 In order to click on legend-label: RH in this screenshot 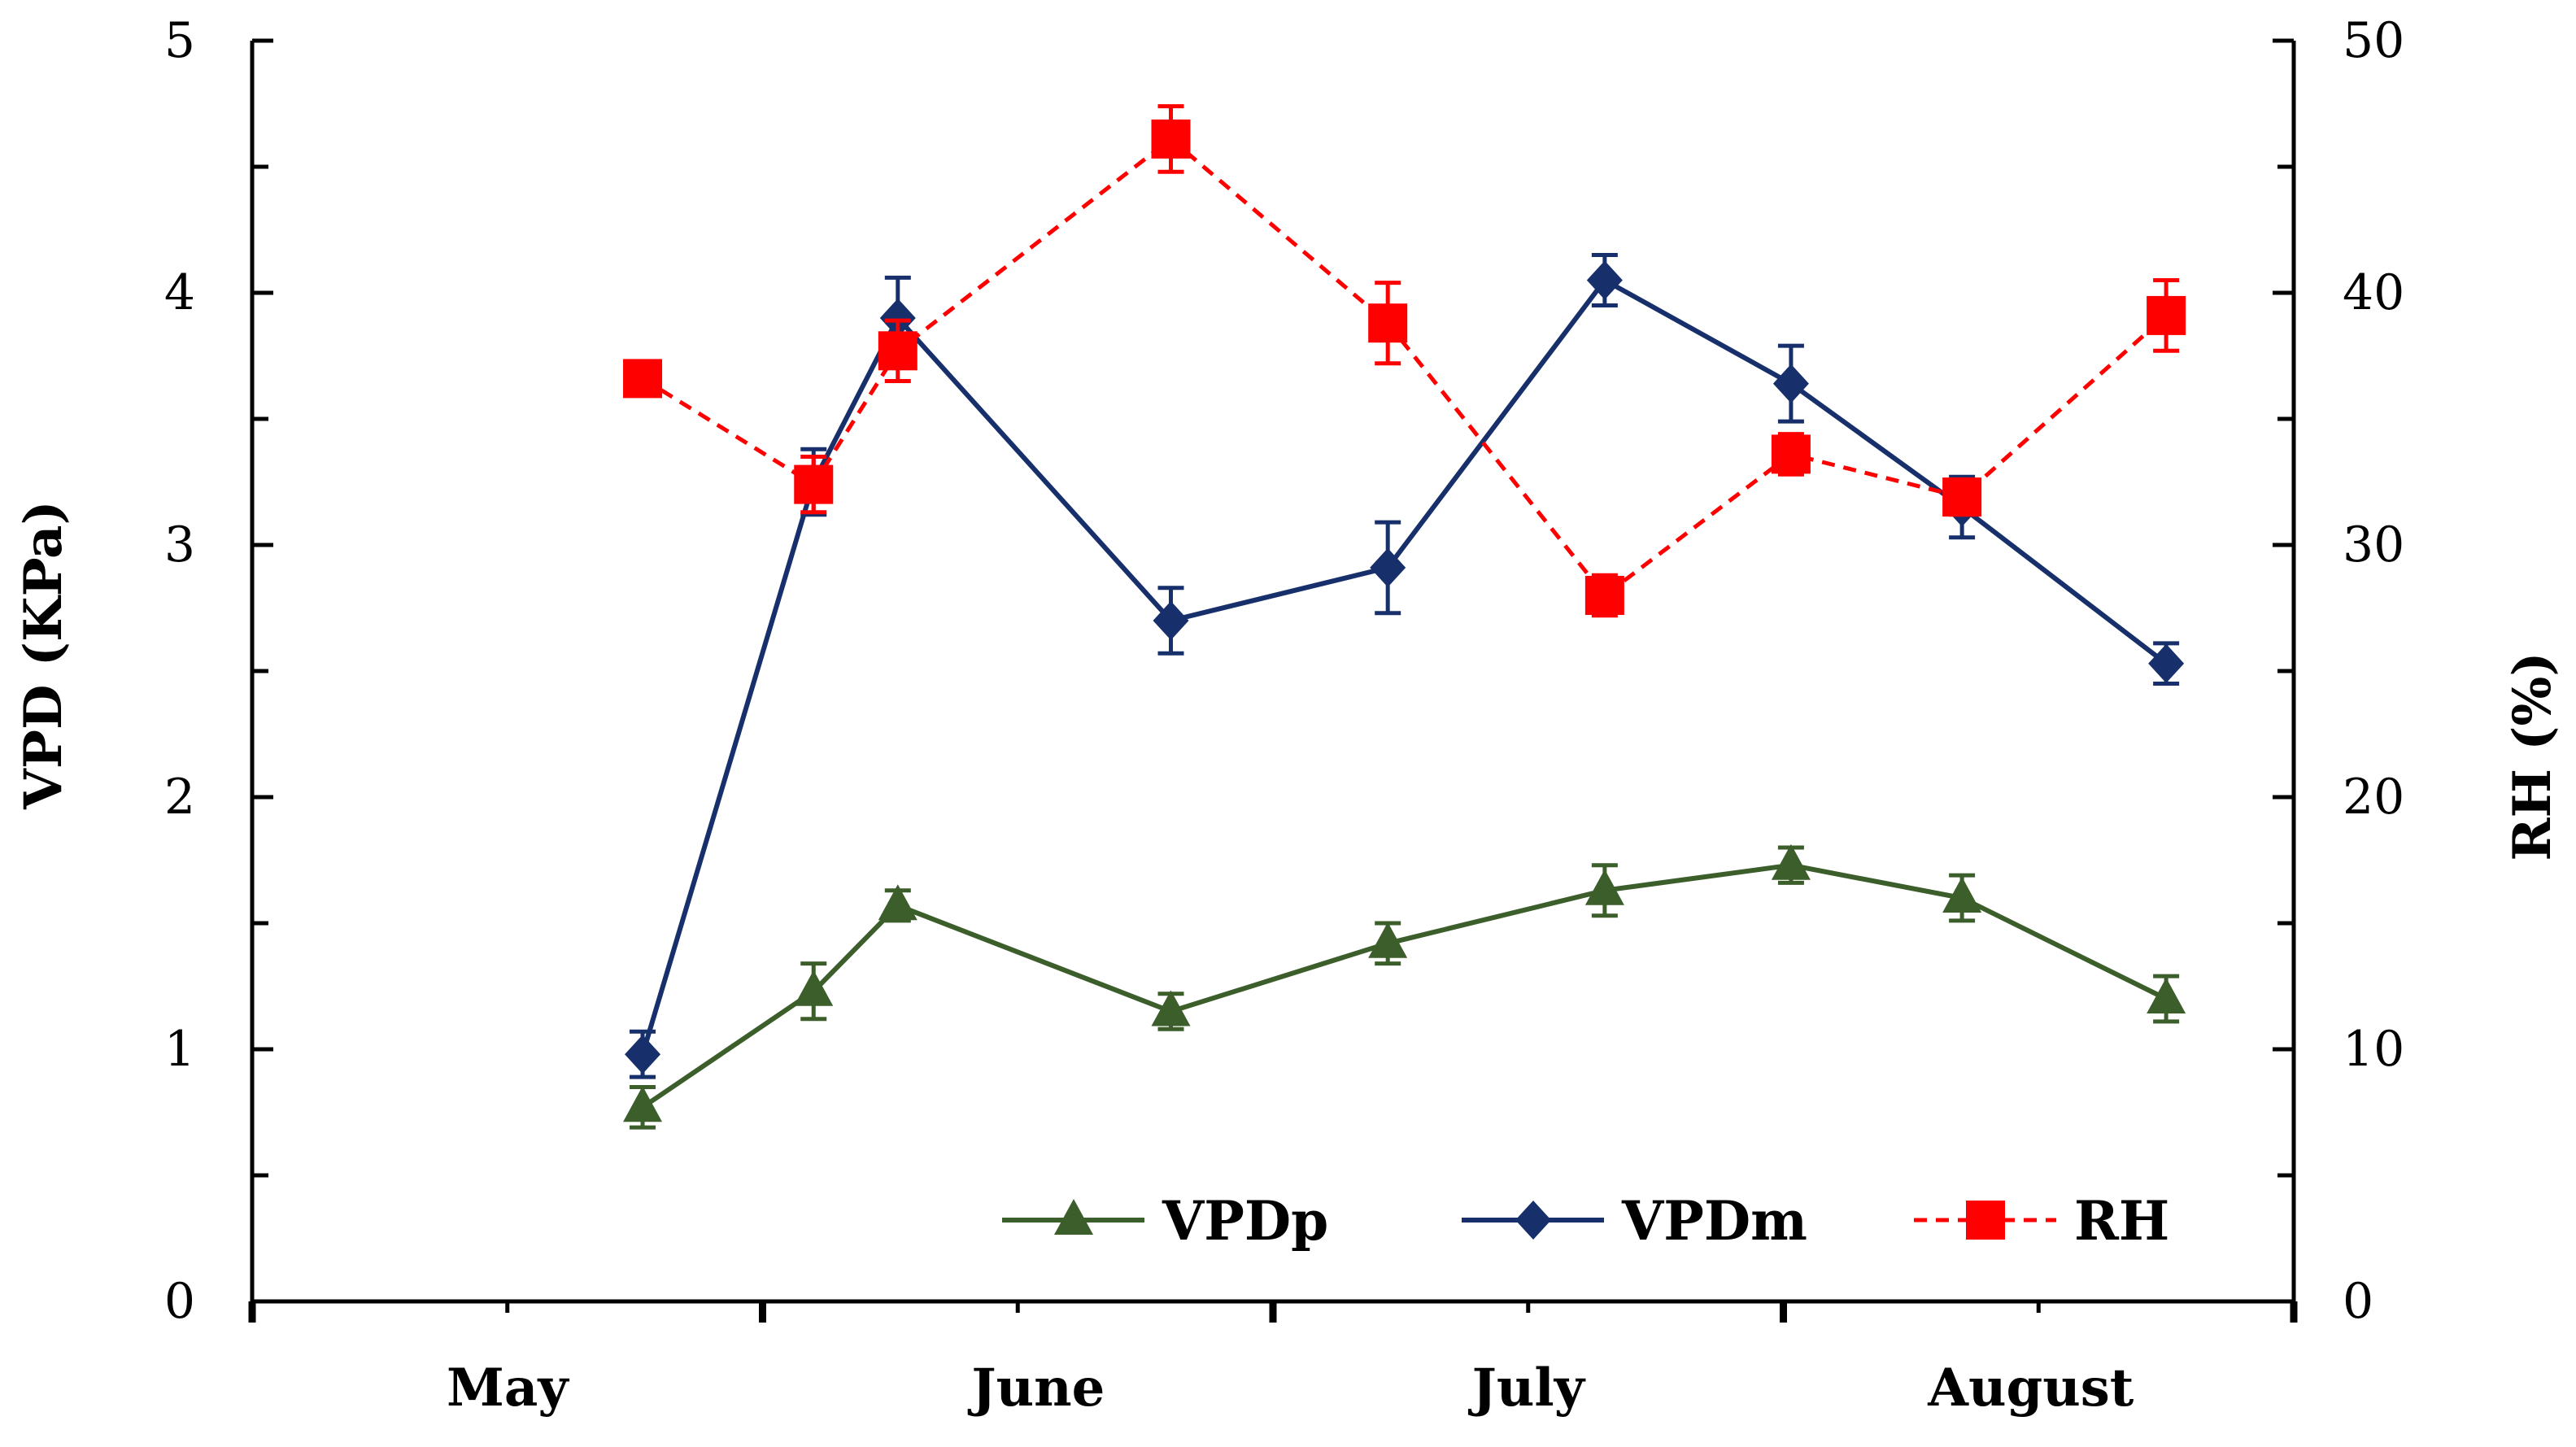, I will do `click(2121, 1221)`.